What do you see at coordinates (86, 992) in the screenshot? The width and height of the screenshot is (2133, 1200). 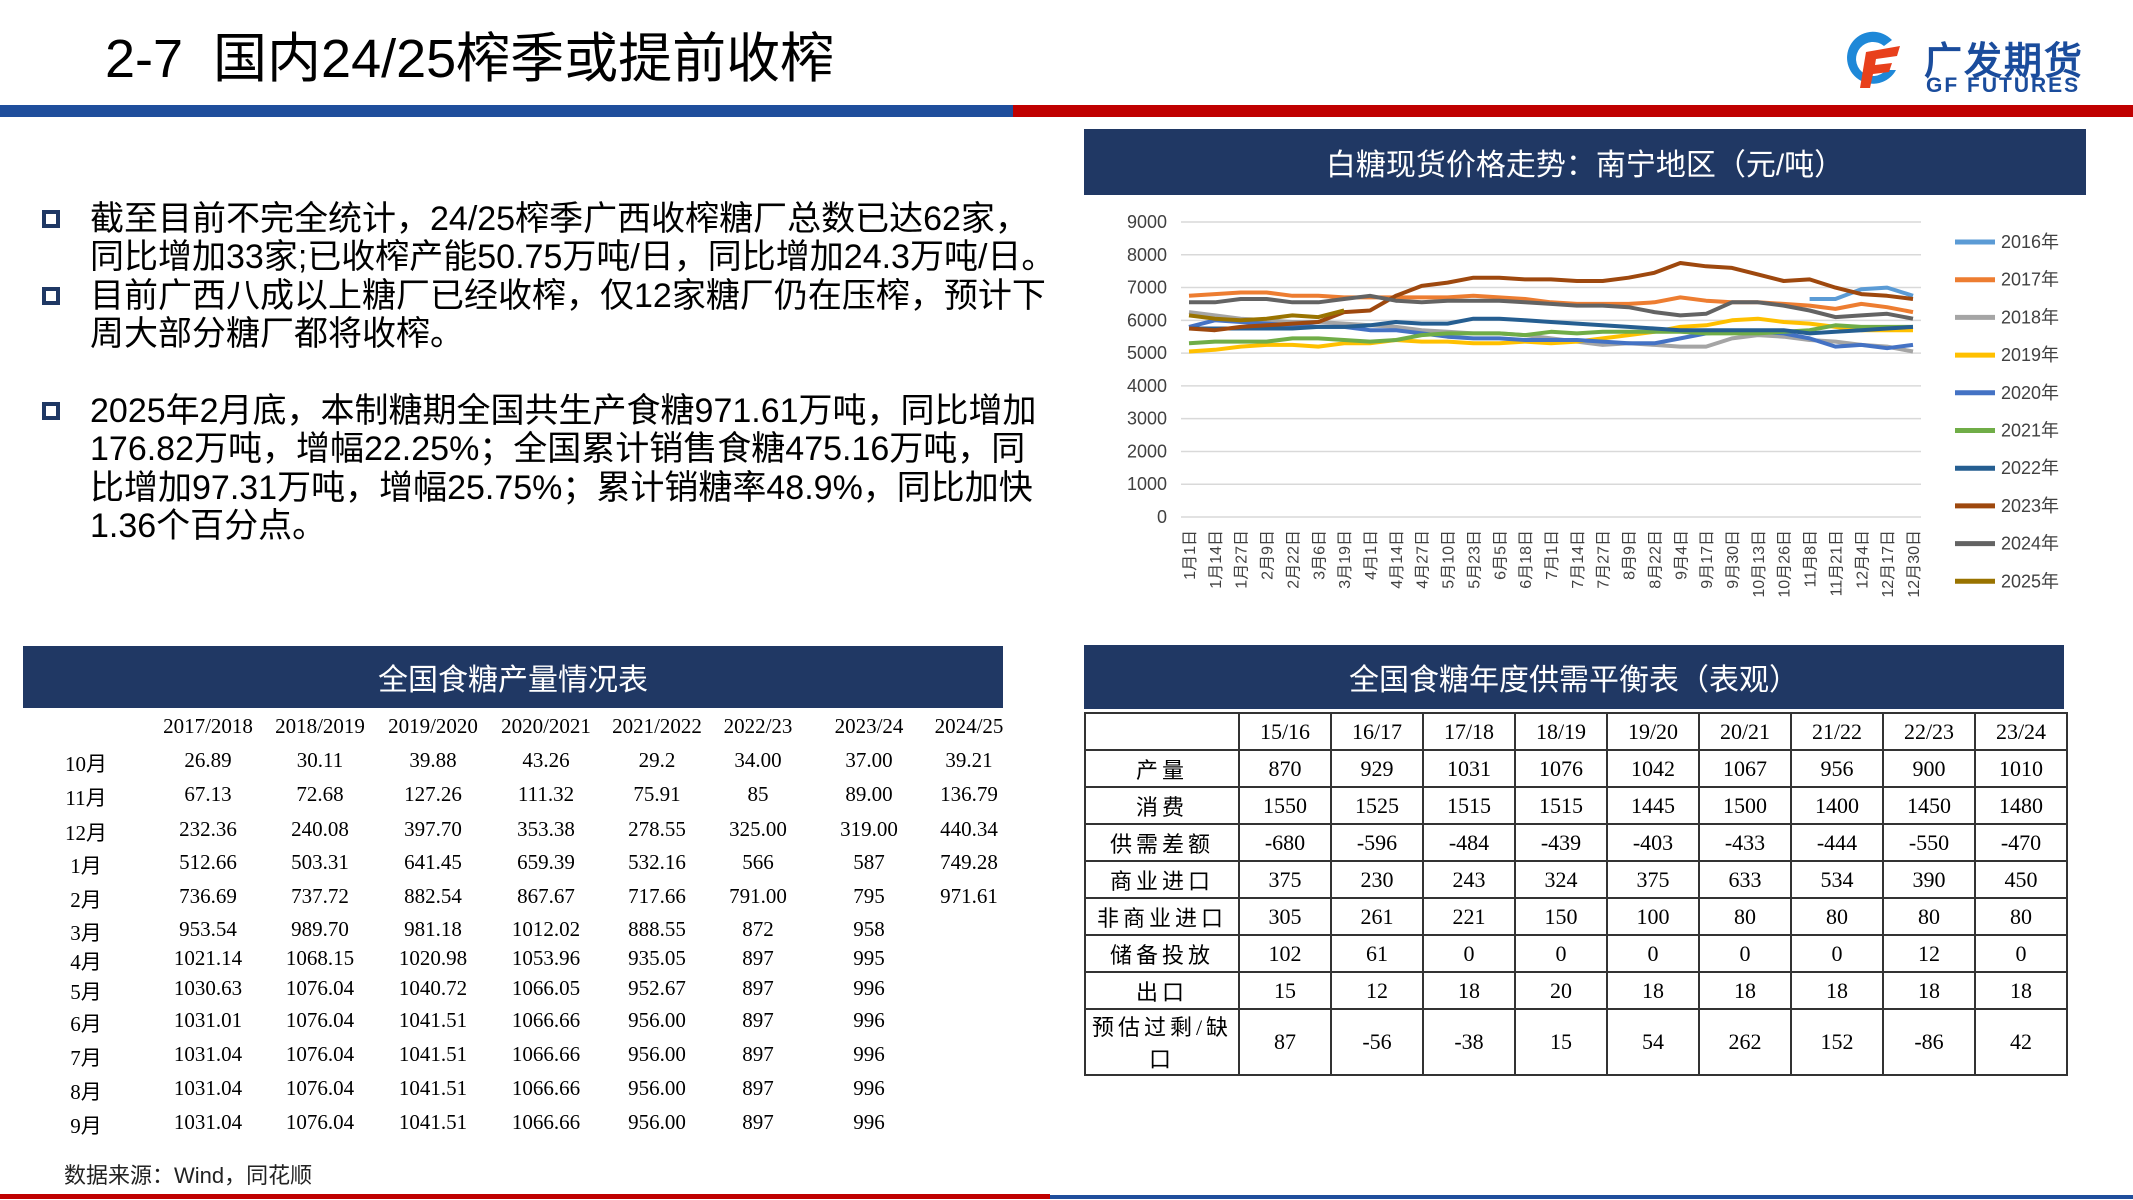 I see `row-header-month: 5月` at bounding box center [86, 992].